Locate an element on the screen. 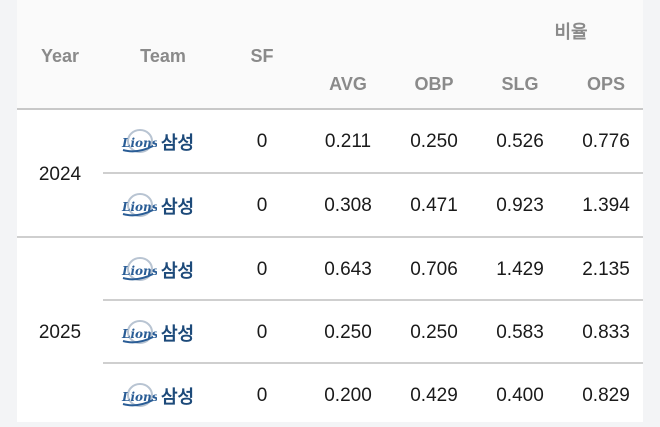 The width and height of the screenshot is (660, 427). table-row: Lions 삼성 0 0.250 0.250 0.583 0.833 is located at coordinates (330, 332).